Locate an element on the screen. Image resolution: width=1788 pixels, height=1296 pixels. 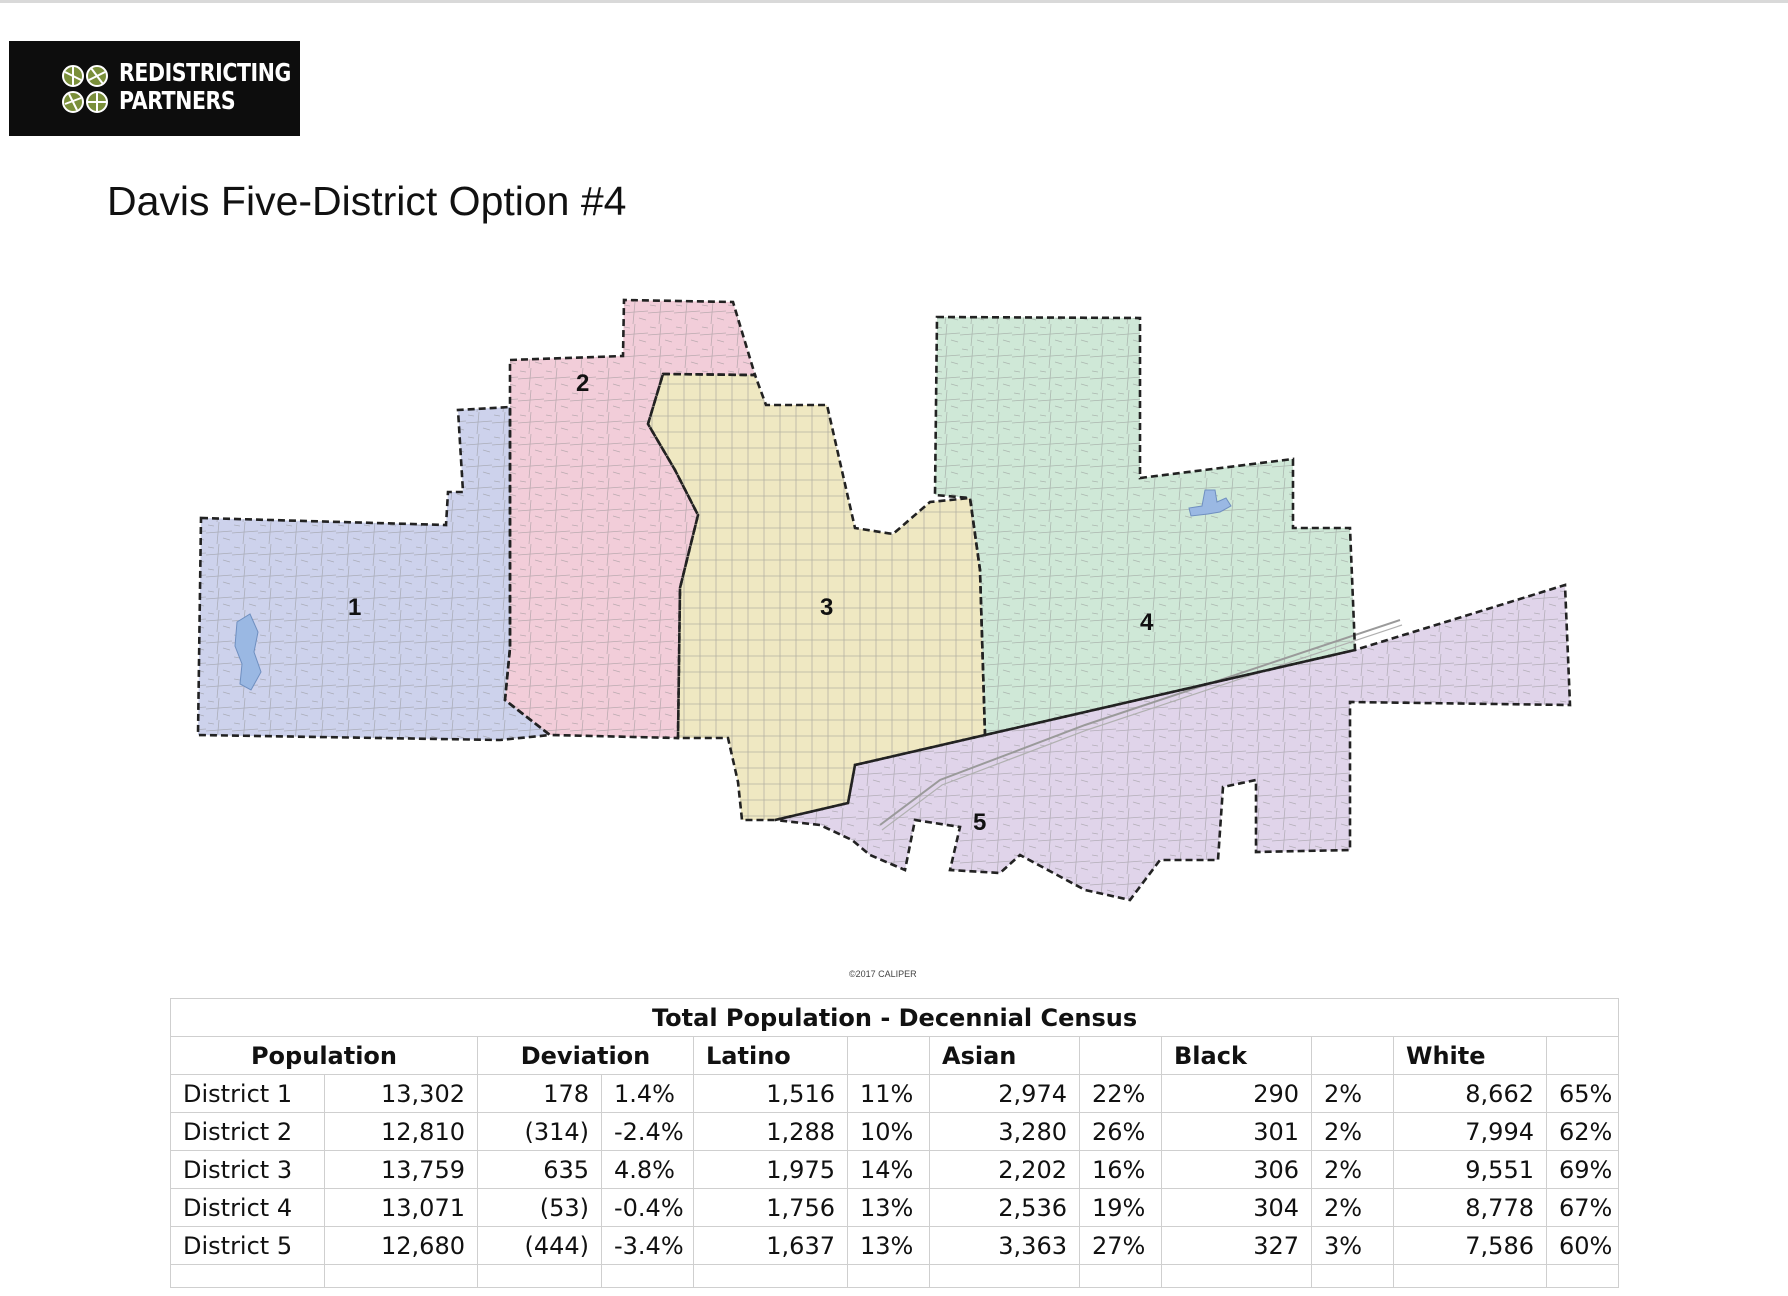
cell-asian: 3,280 is located at coordinates (1004, 1131).